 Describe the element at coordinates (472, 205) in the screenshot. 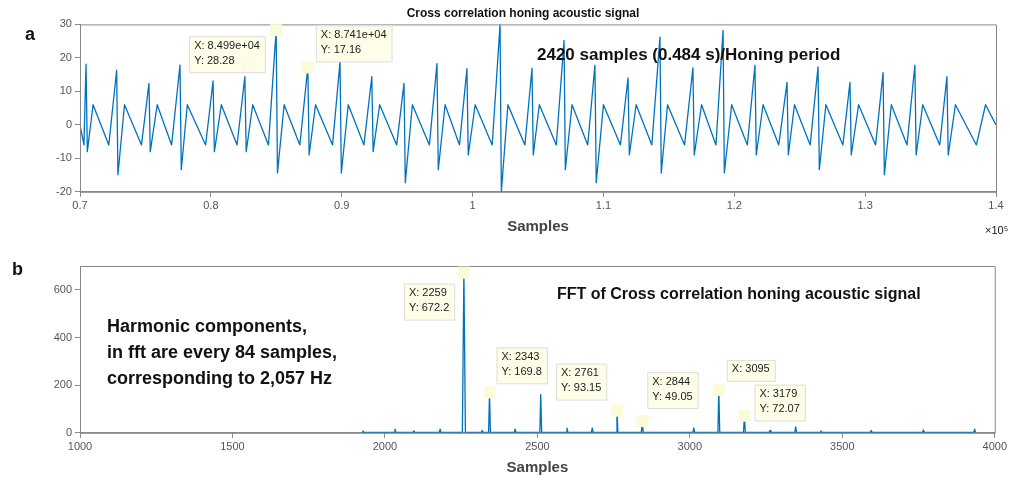

I see `x-tick-label: 1` at that location.